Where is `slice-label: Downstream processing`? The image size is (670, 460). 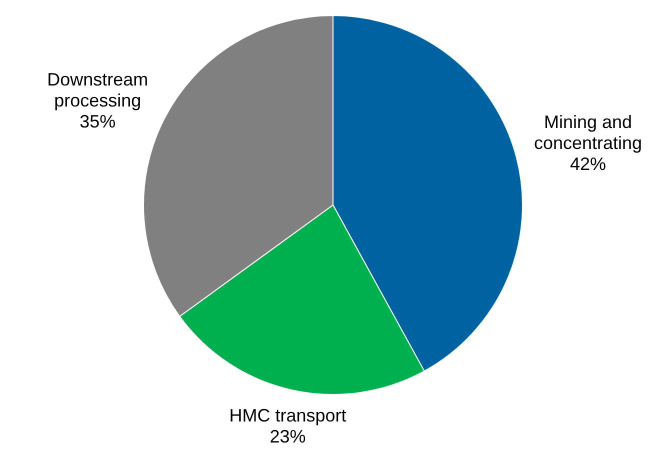
slice-label: Downstream processing is located at coordinates (97, 89).